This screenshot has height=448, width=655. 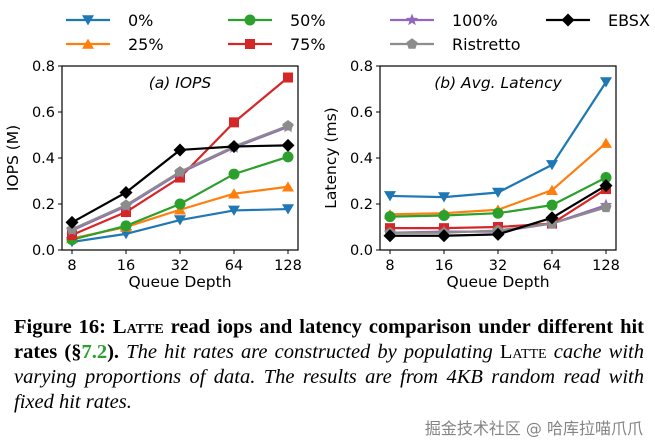 I want to click on y-axis-label: IOPS (M), so click(x=13, y=158).